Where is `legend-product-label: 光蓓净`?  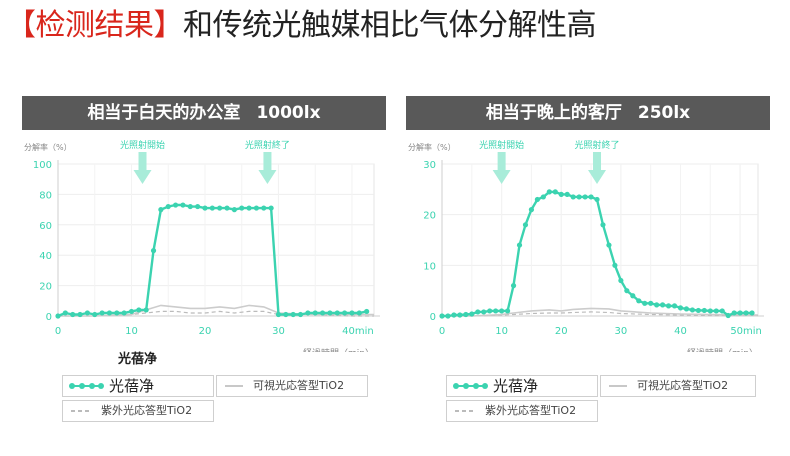 legend-product-label: 光蓓净 is located at coordinates (516, 386).